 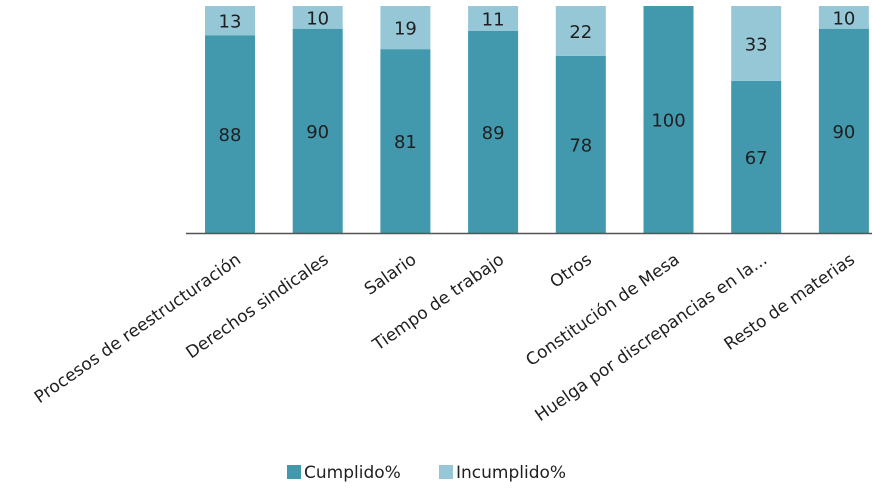 What do you see at coordinates (602, 310) in the screenshot?
I see `category-label: Constitución de Mesa` at bounding box center [602, 310].